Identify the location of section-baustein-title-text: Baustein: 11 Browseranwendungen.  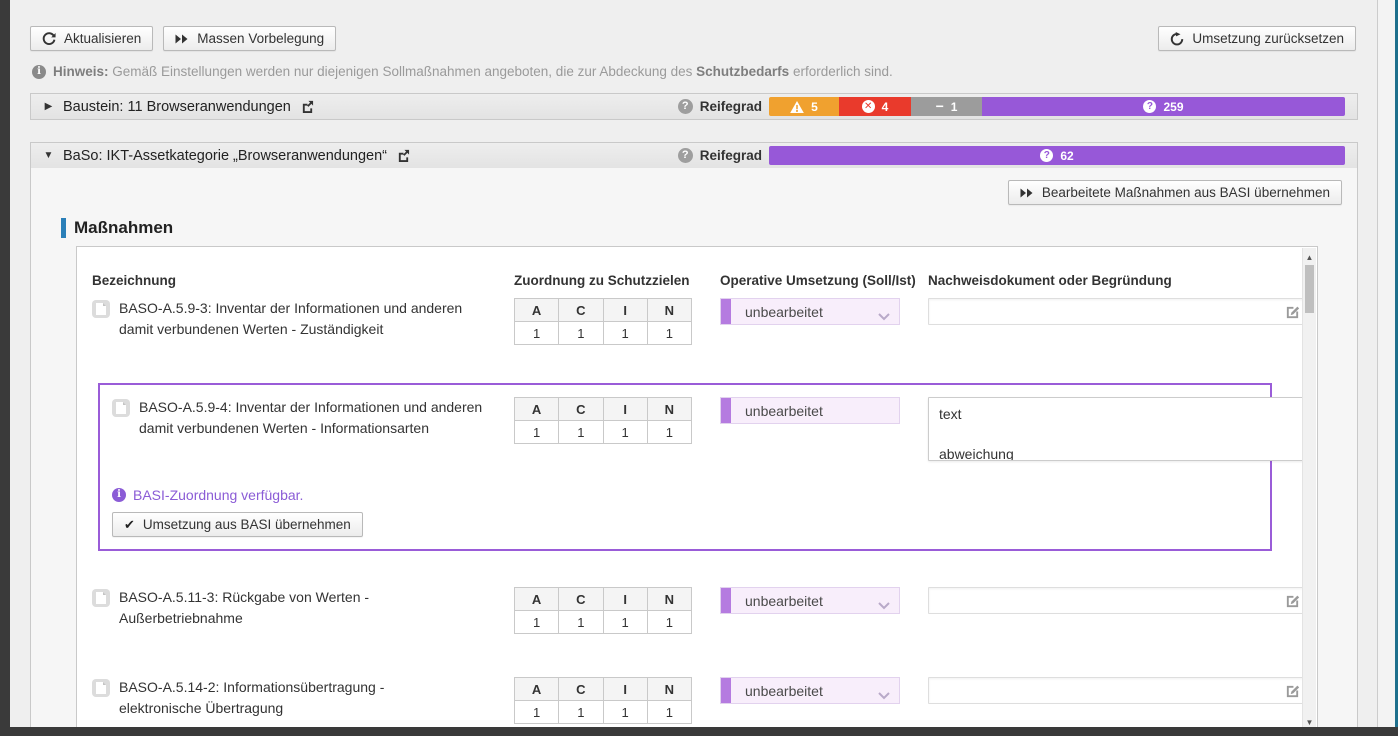
(177, 106).